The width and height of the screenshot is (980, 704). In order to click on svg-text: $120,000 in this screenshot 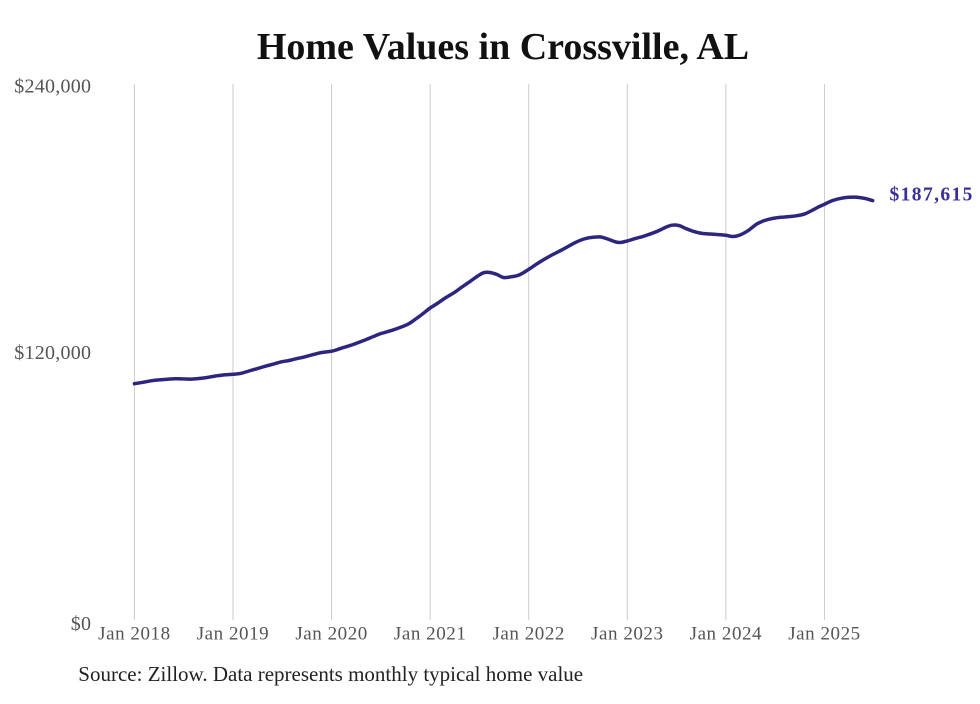, I will do `click(52, 353)`.